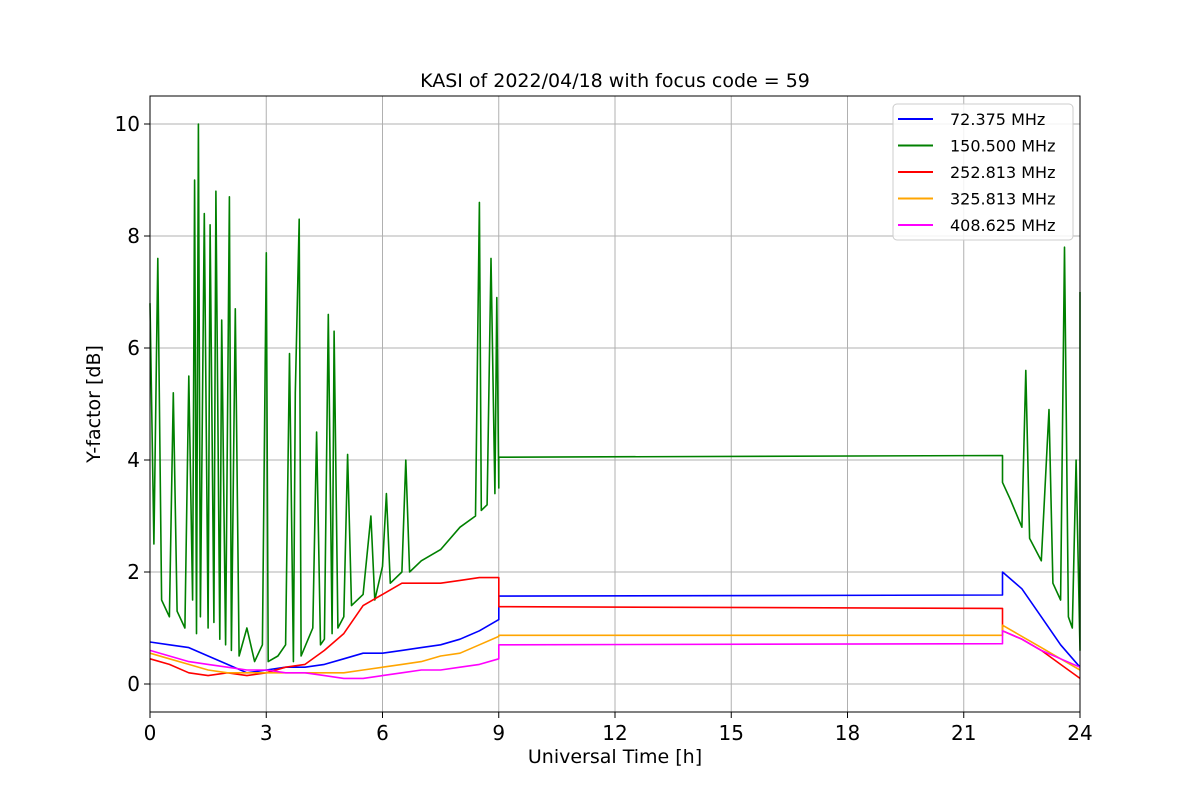  I want to click on x-tick-label: 15, so click(731, 733).